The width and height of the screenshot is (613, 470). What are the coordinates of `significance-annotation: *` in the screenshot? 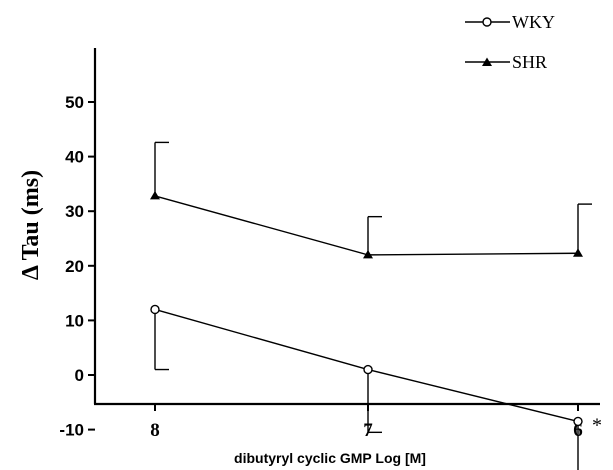 It's located at (597, 425).